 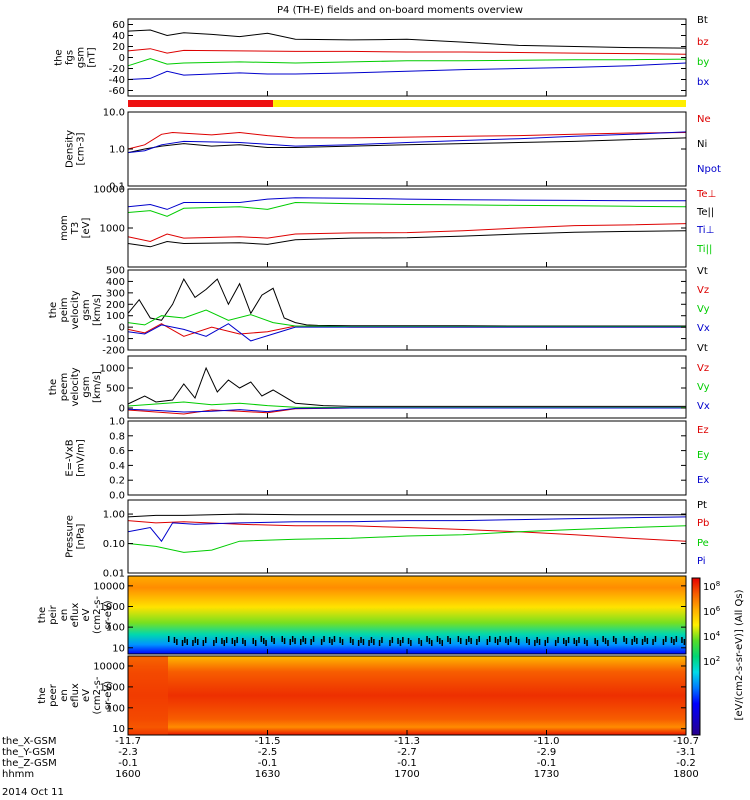 I want to click on footer-value: -11.7, so click(x=128, y=741).